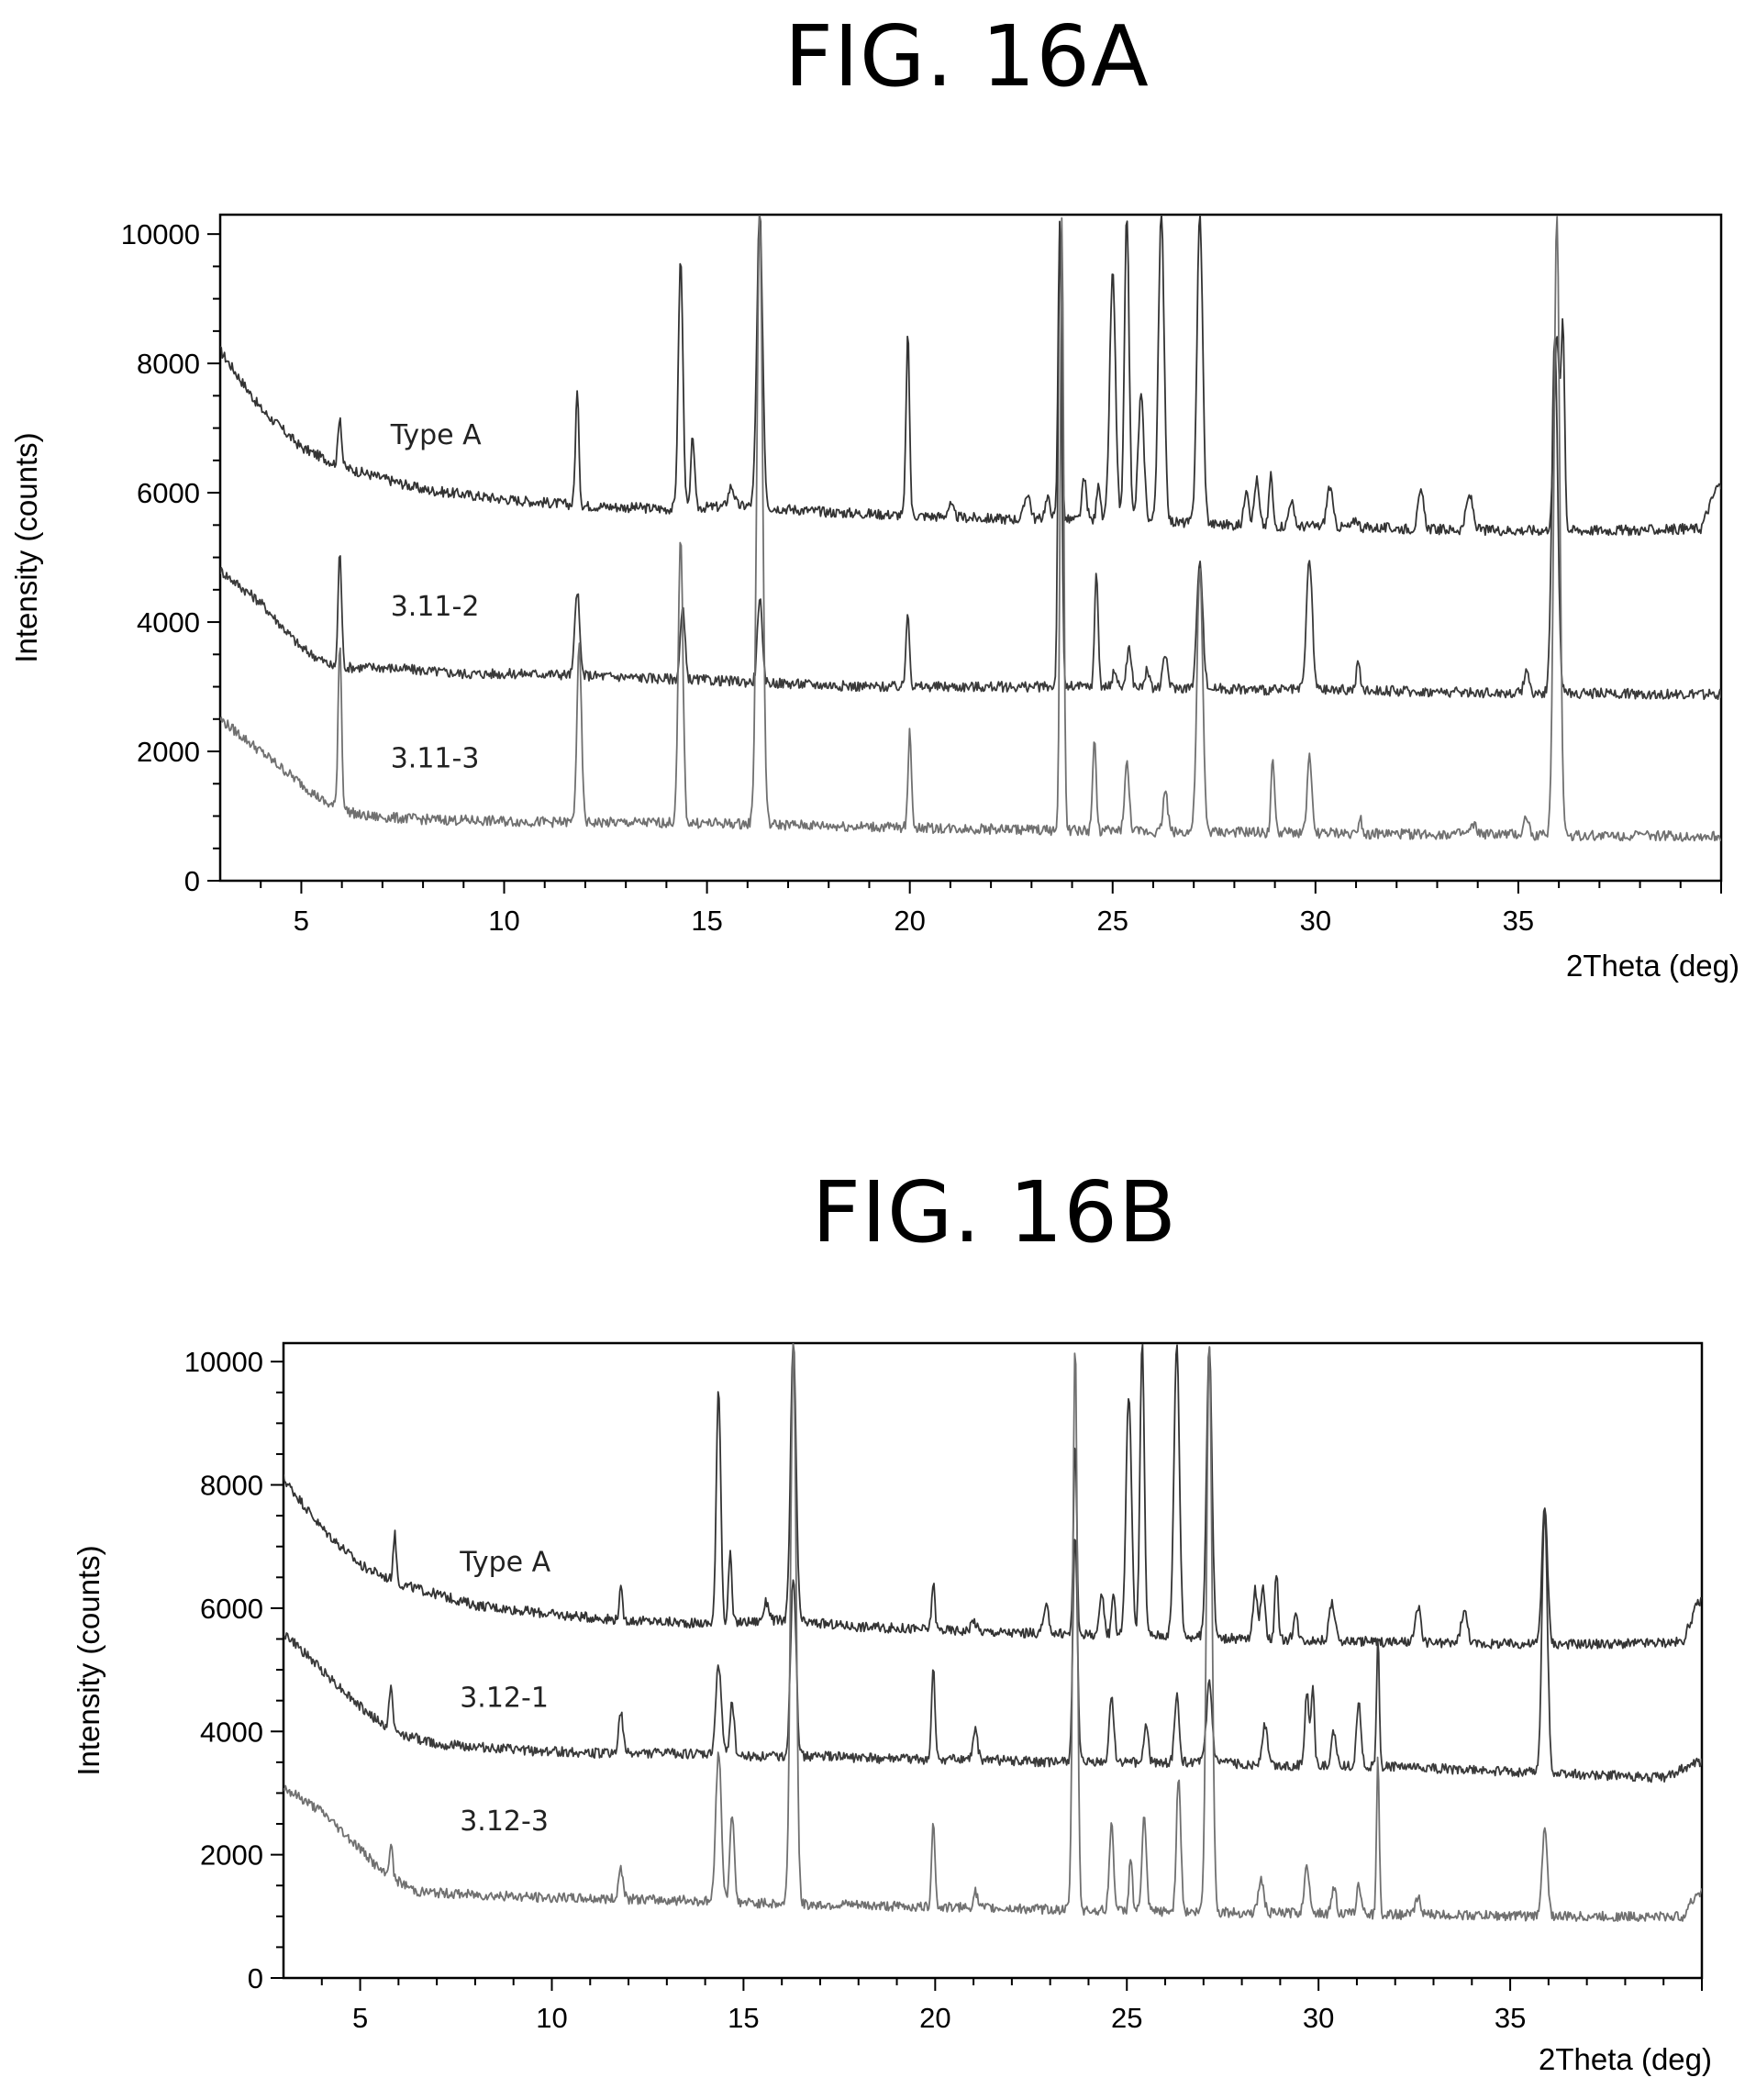  I want to click on series-label: 3.12-1, so click(504, 1698).